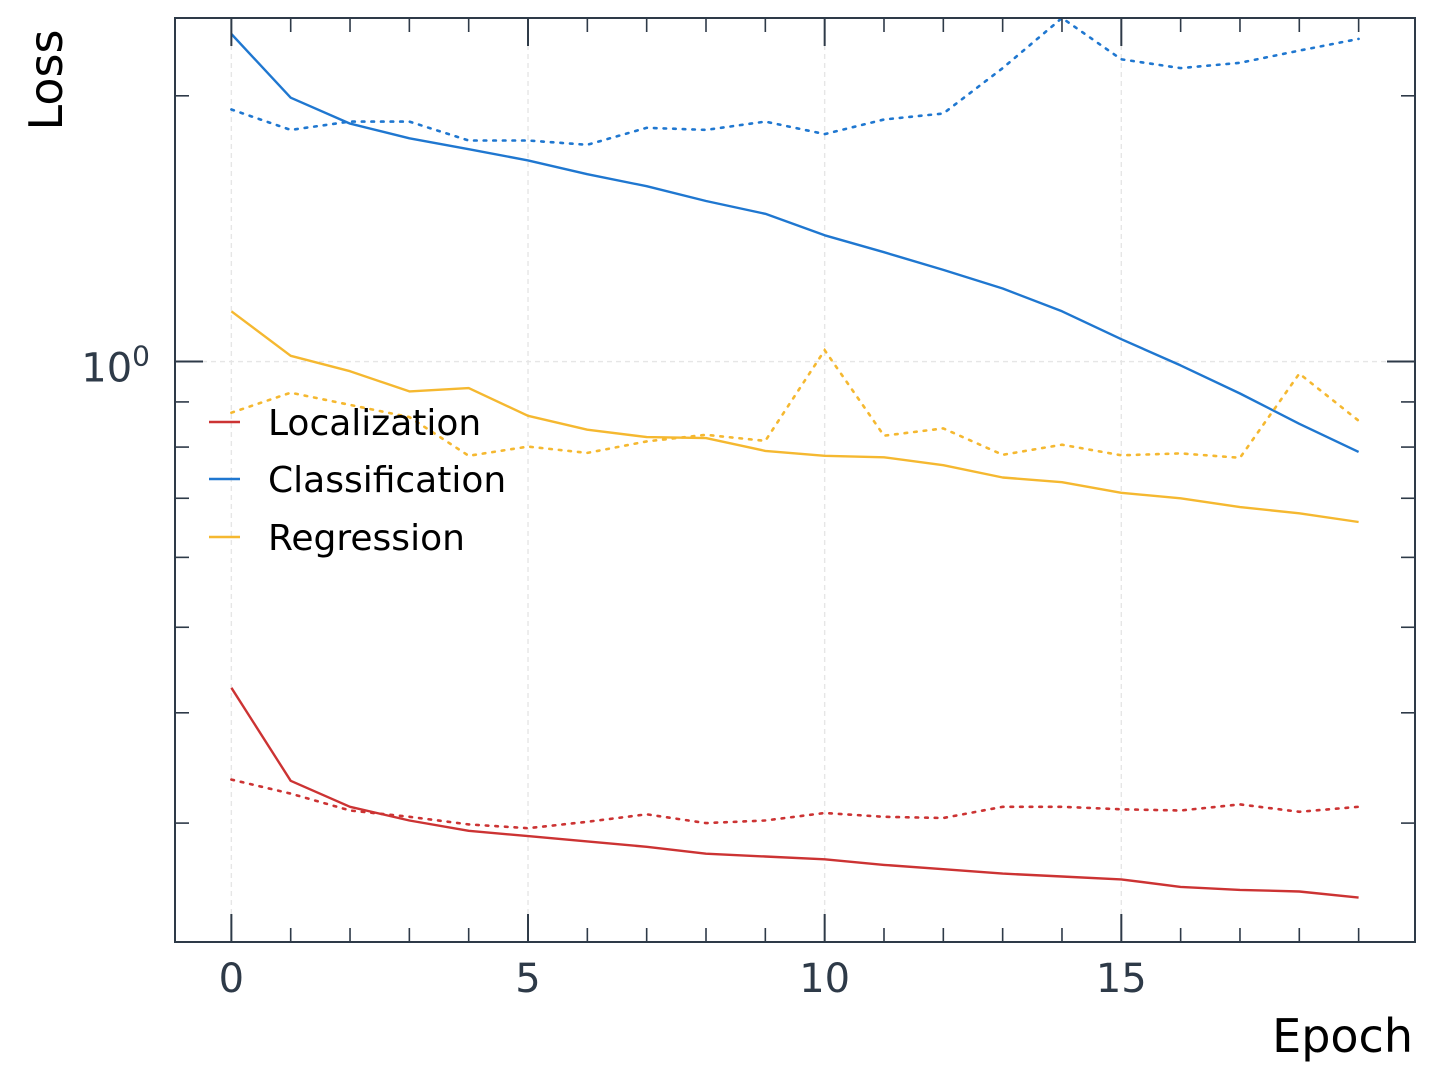  Describe the element at coordinates (231, 979) in the screenshot. I see `x-tick-label: 0` at that location.